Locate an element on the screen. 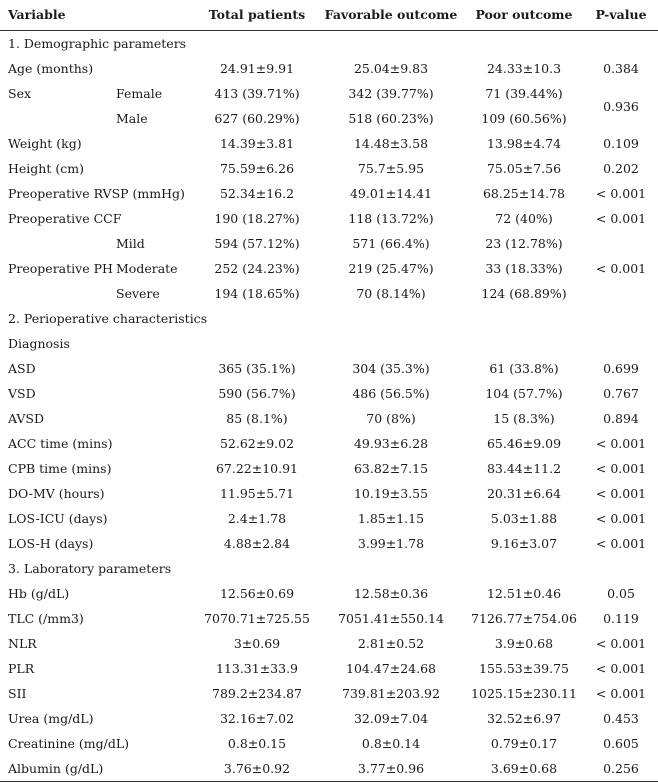 Image resolution: width=658 pixels, height=783 pixels. cell-favorable: 518 (60.23%) is located at coordinates (391, 118).